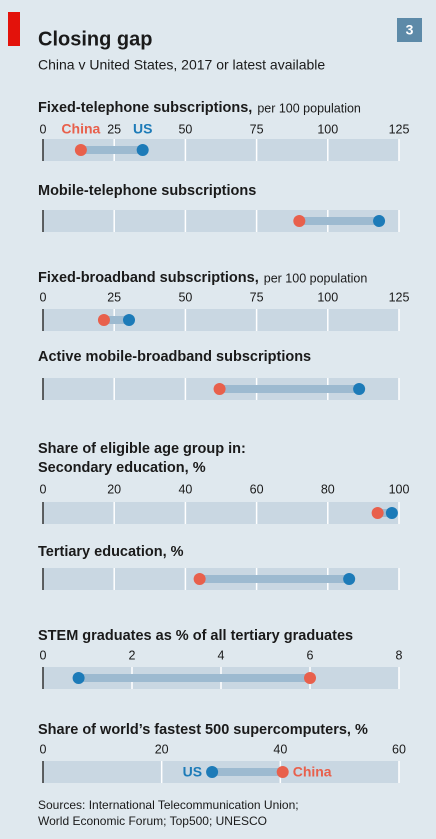  What do you see at coordinates (142, 449) in the screenshot?
I see `section-heading: Share of eligible age group in:` at bounding box center [142, 449].